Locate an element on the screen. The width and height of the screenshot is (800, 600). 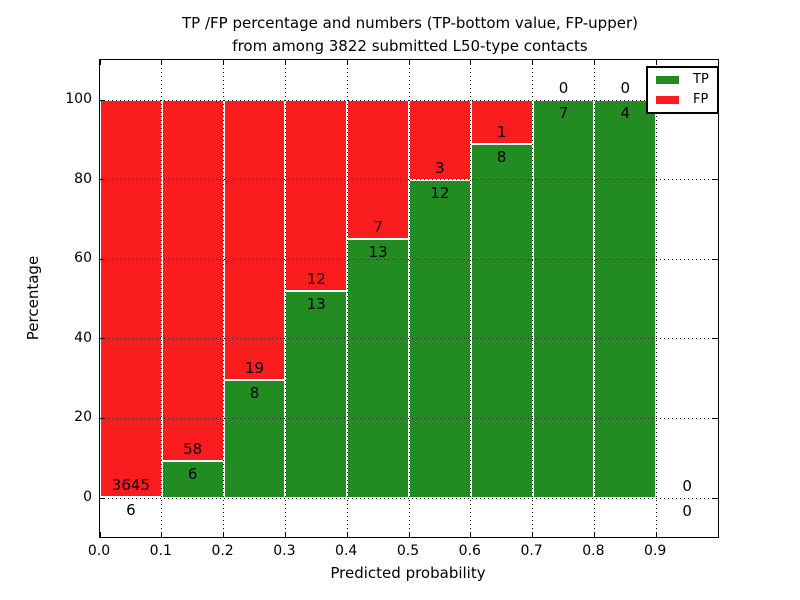
fp-count-label: 7 is located at coordinates (378, 227).